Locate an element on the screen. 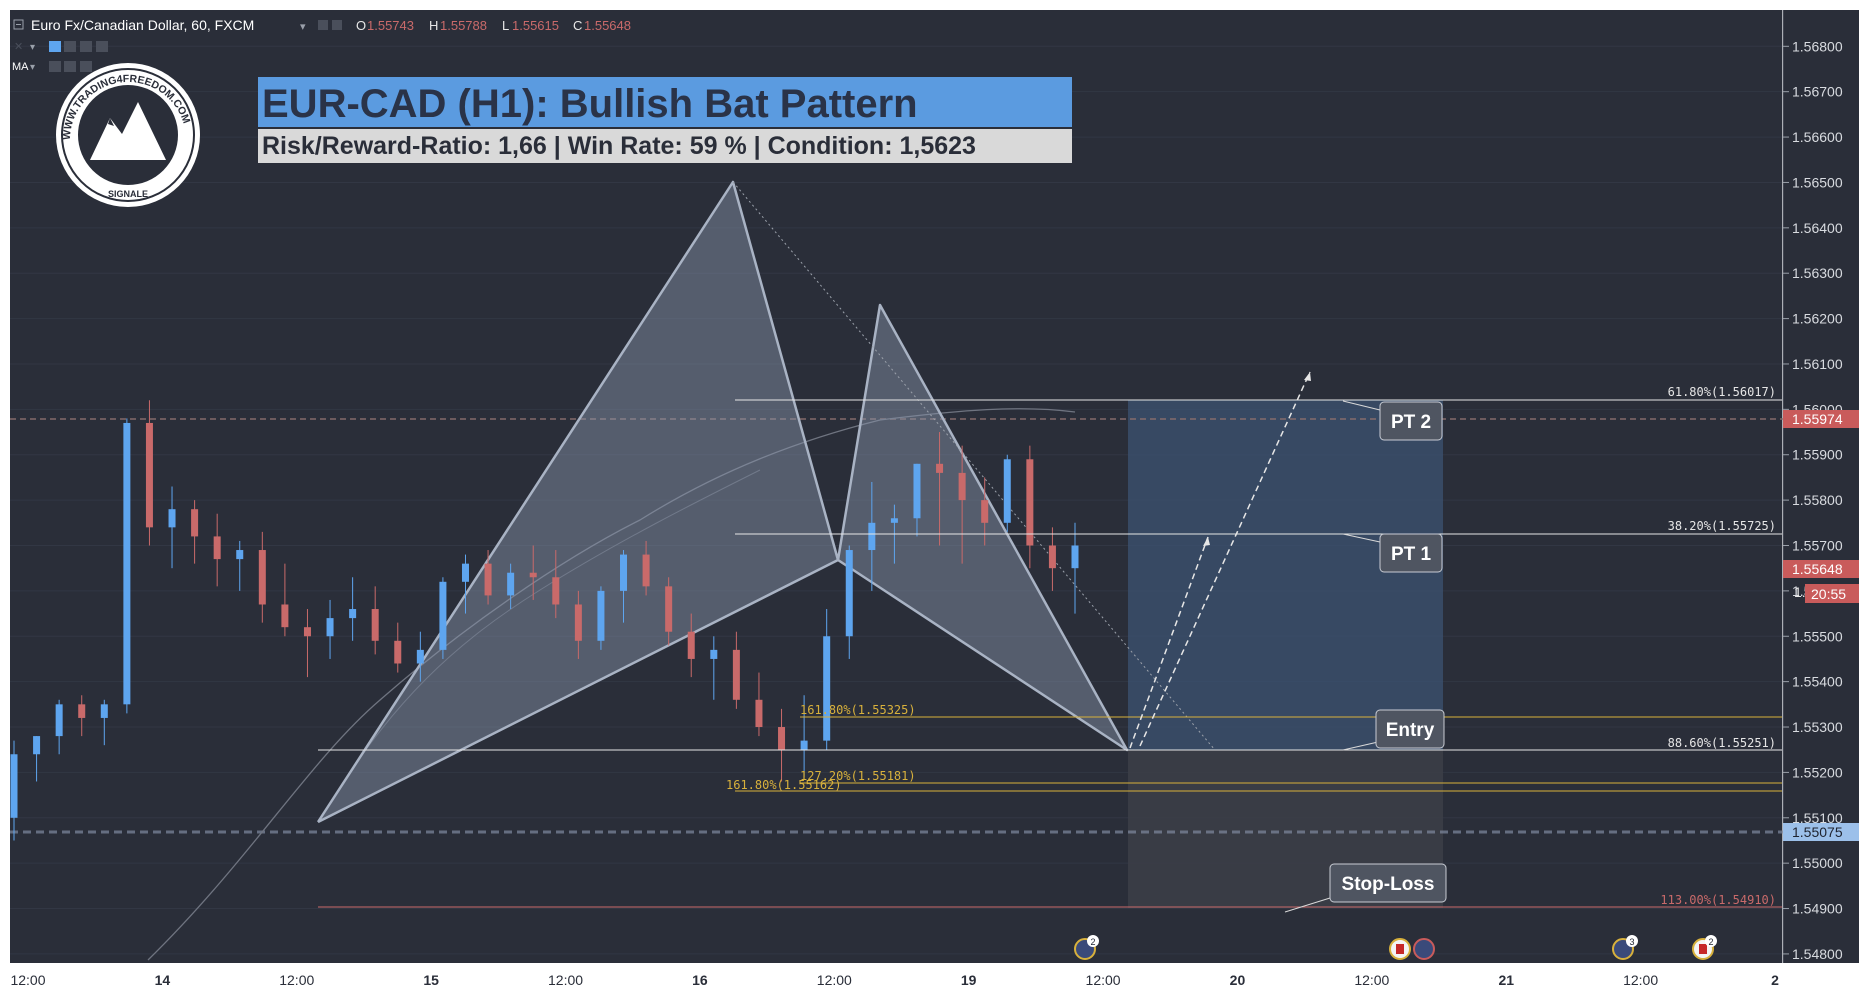  price-tick-label: 1.55100 is located at coordinates (1817, 818).